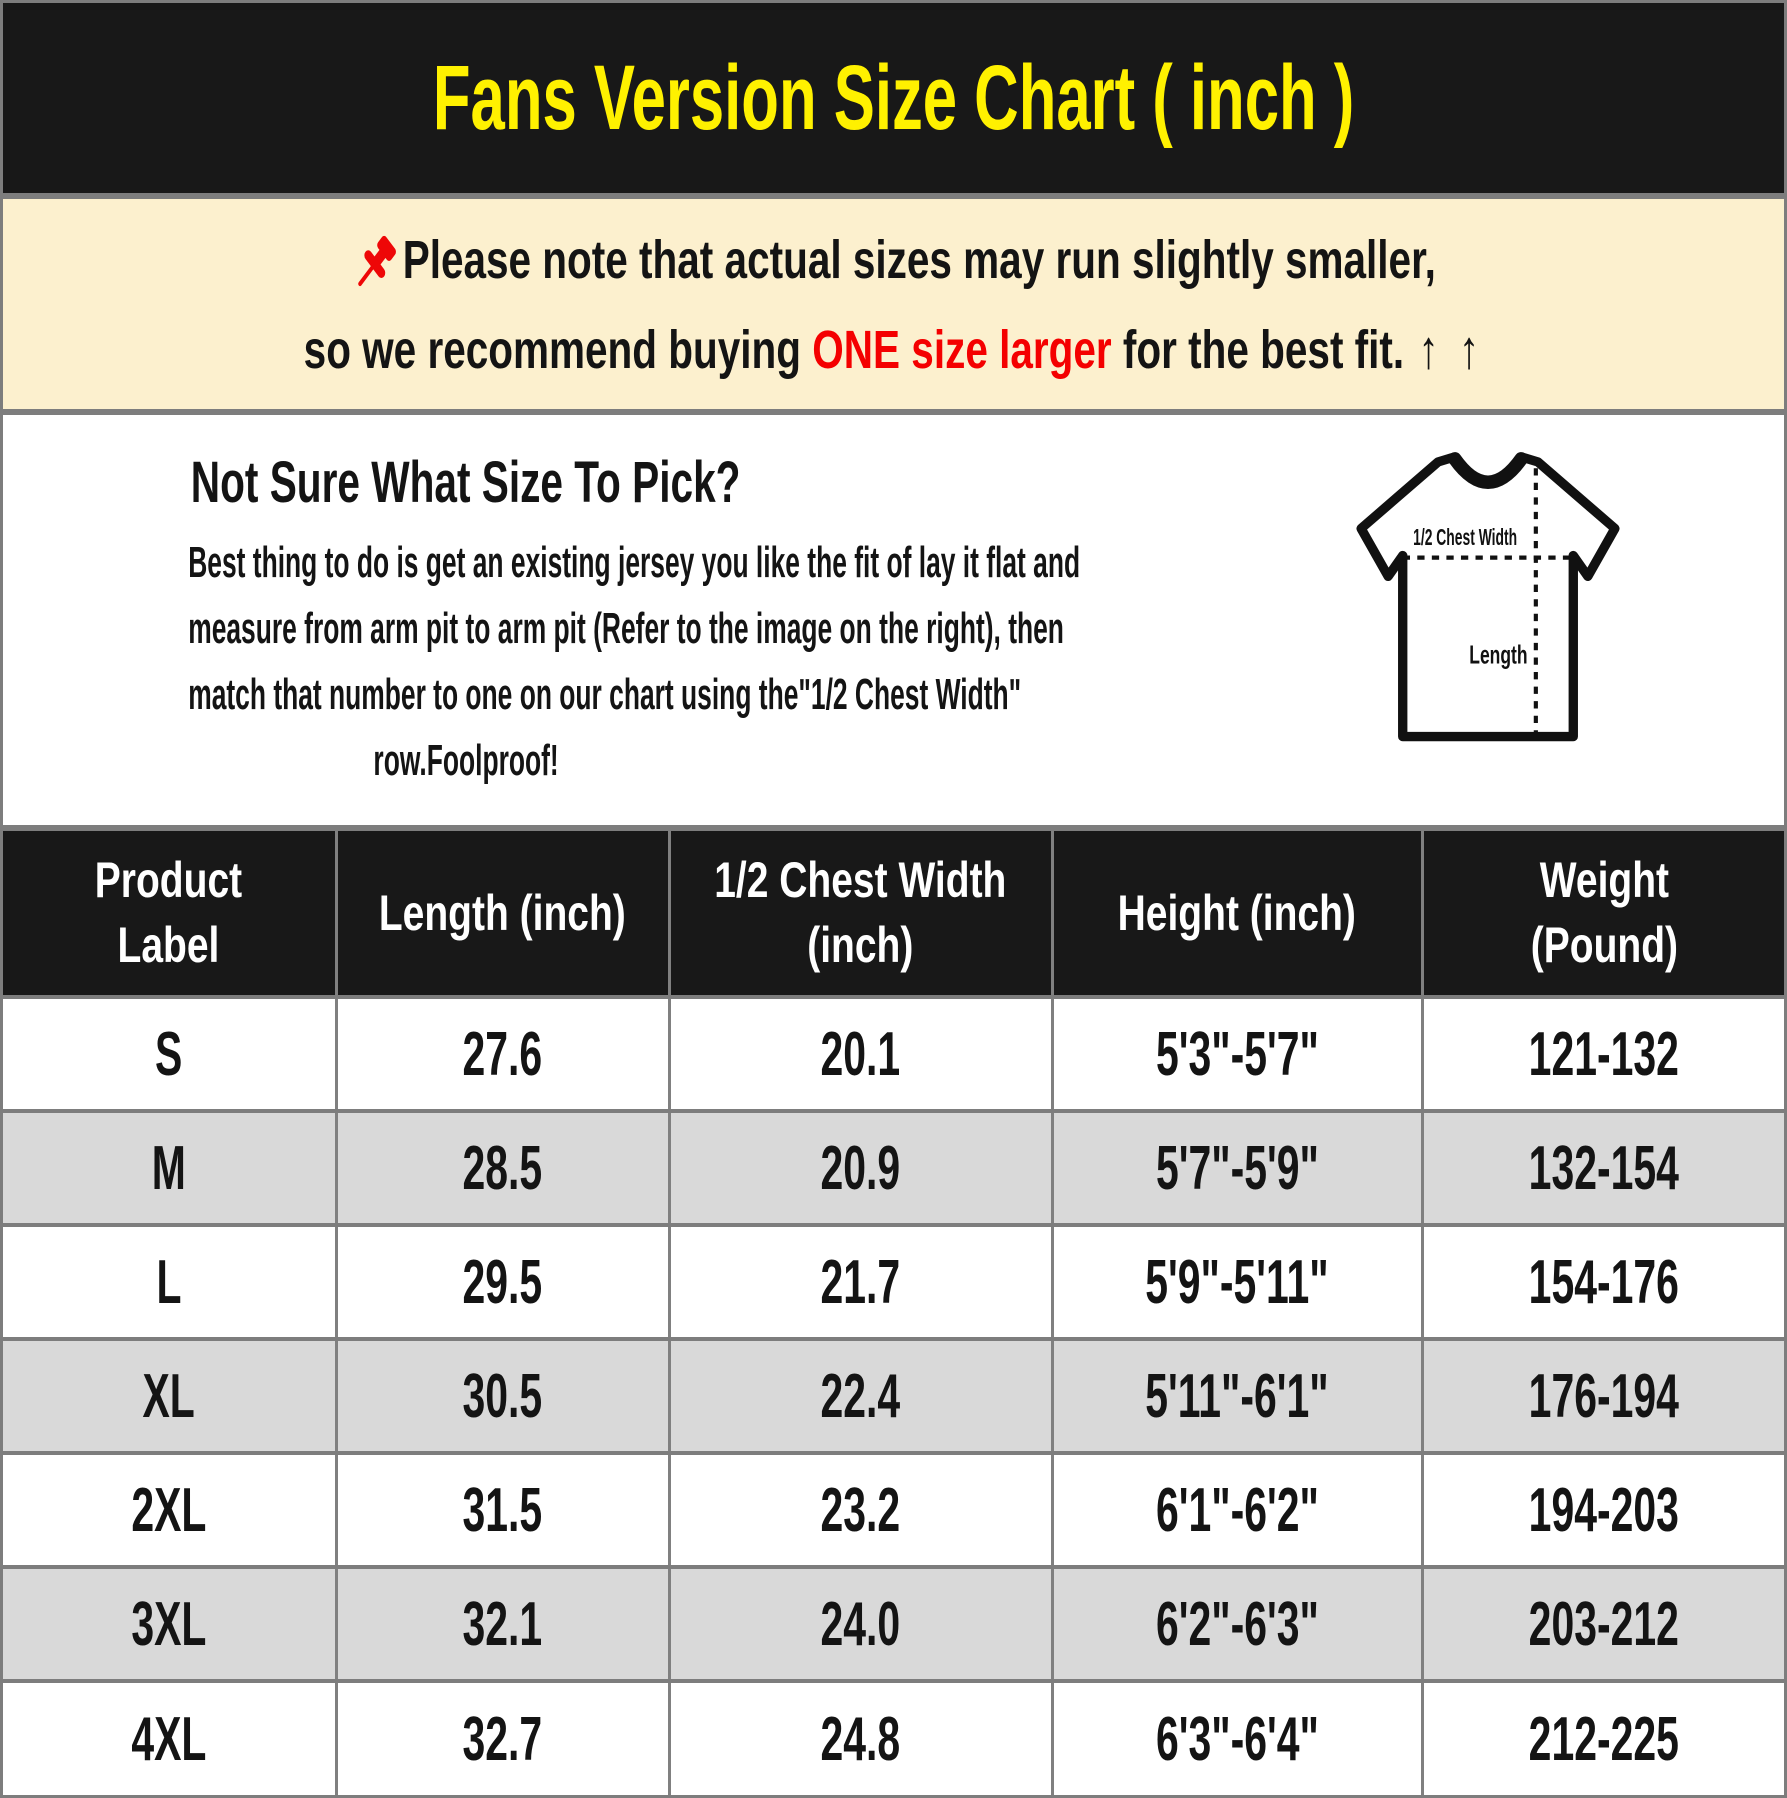 The image size is (1787, 1798). What do you see at coordinates (859, 914) in the screenshot?
I see `col-chest-width: 1/2 Chest Width (inch)` at bounding box center [859, 914].